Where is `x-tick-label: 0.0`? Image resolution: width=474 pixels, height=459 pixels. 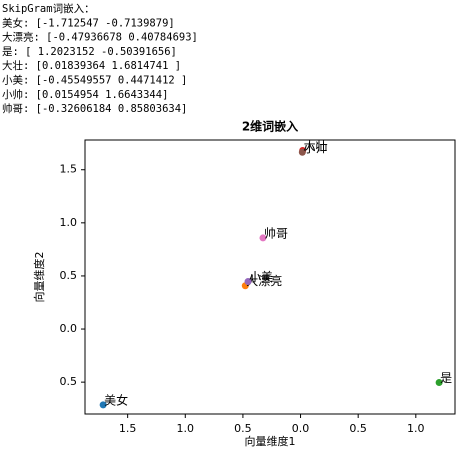 x-tick-label: 0.0 is located at coordinates (301, 428).